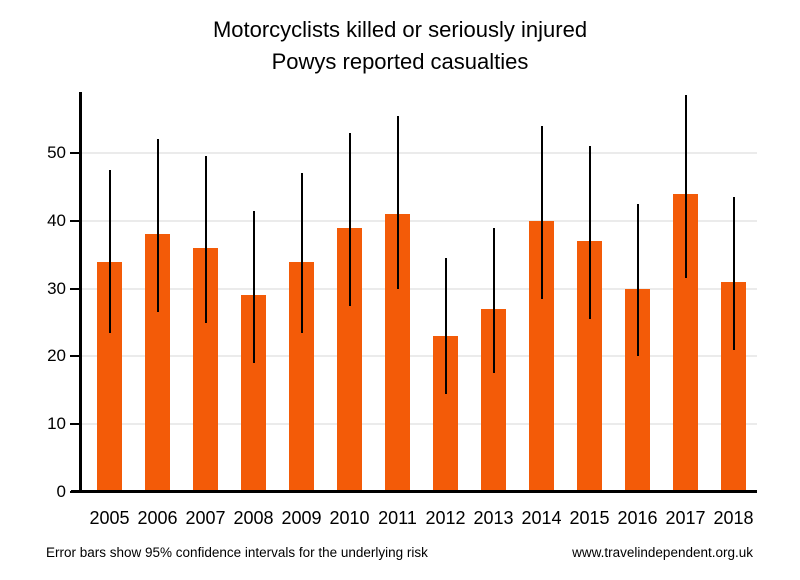 The height and width of the screenshot is (580, 800). What do you see at coordinates (56, 424) in the screenshot?
I see `y-tick-label-10: 10` at bounding box center [56, 424].